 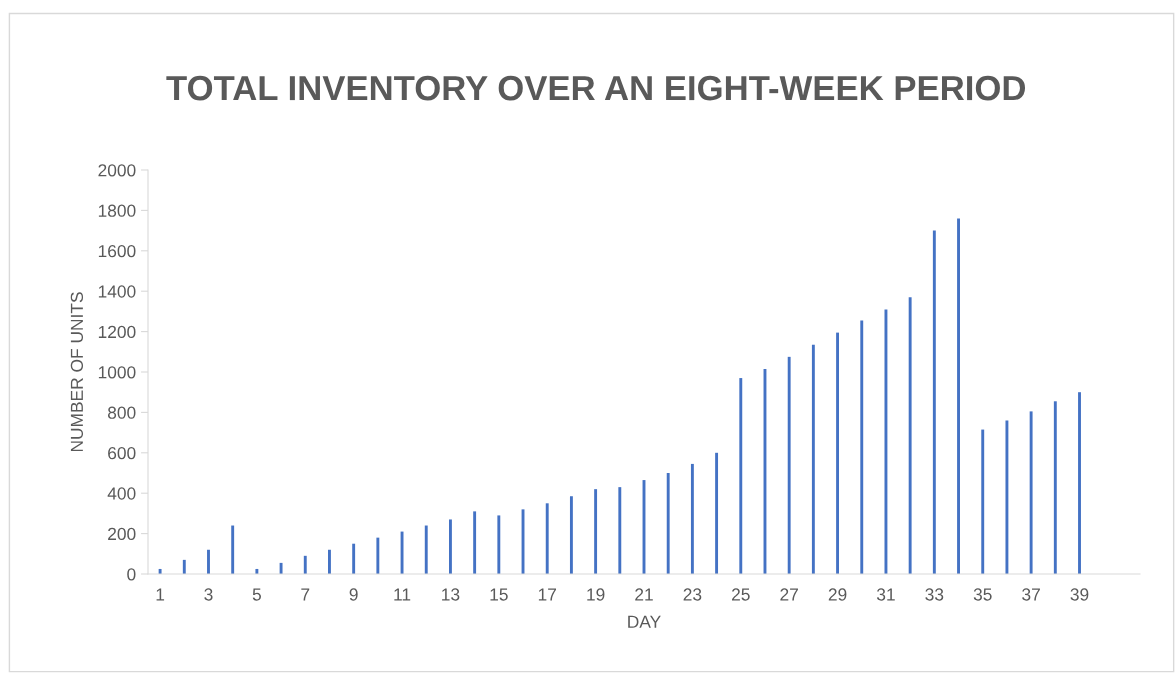 What do you see at coordinates (982, 594) in the screenshot?
I see `x-tick-label: 35` at bounding box center [982, 594].